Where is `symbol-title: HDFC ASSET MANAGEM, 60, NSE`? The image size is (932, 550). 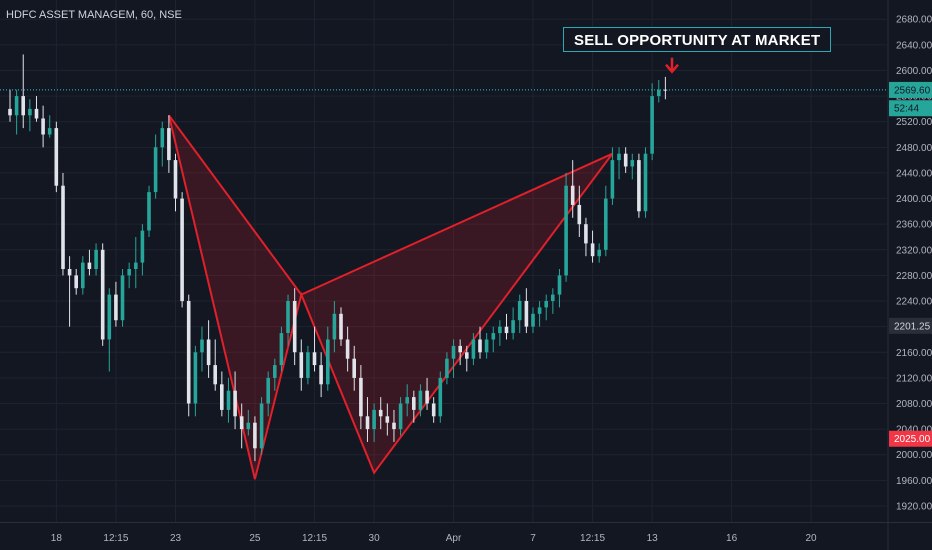
symbol-title: HDFC ASSET MANAGEM, 60, NSE is located at coordinates (94, 15).